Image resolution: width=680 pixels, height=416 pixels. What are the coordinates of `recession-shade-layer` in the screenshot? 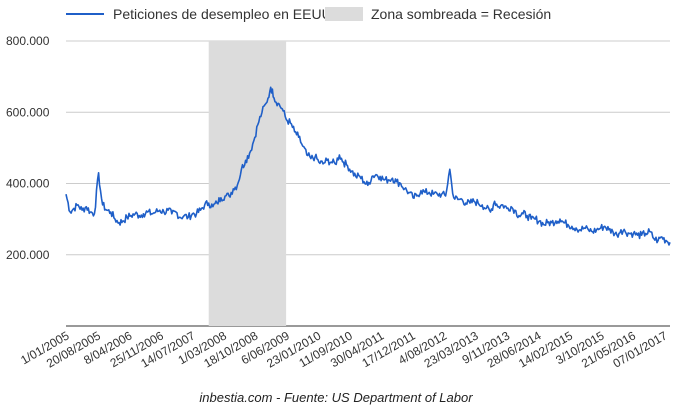 It's located at (247, 183).